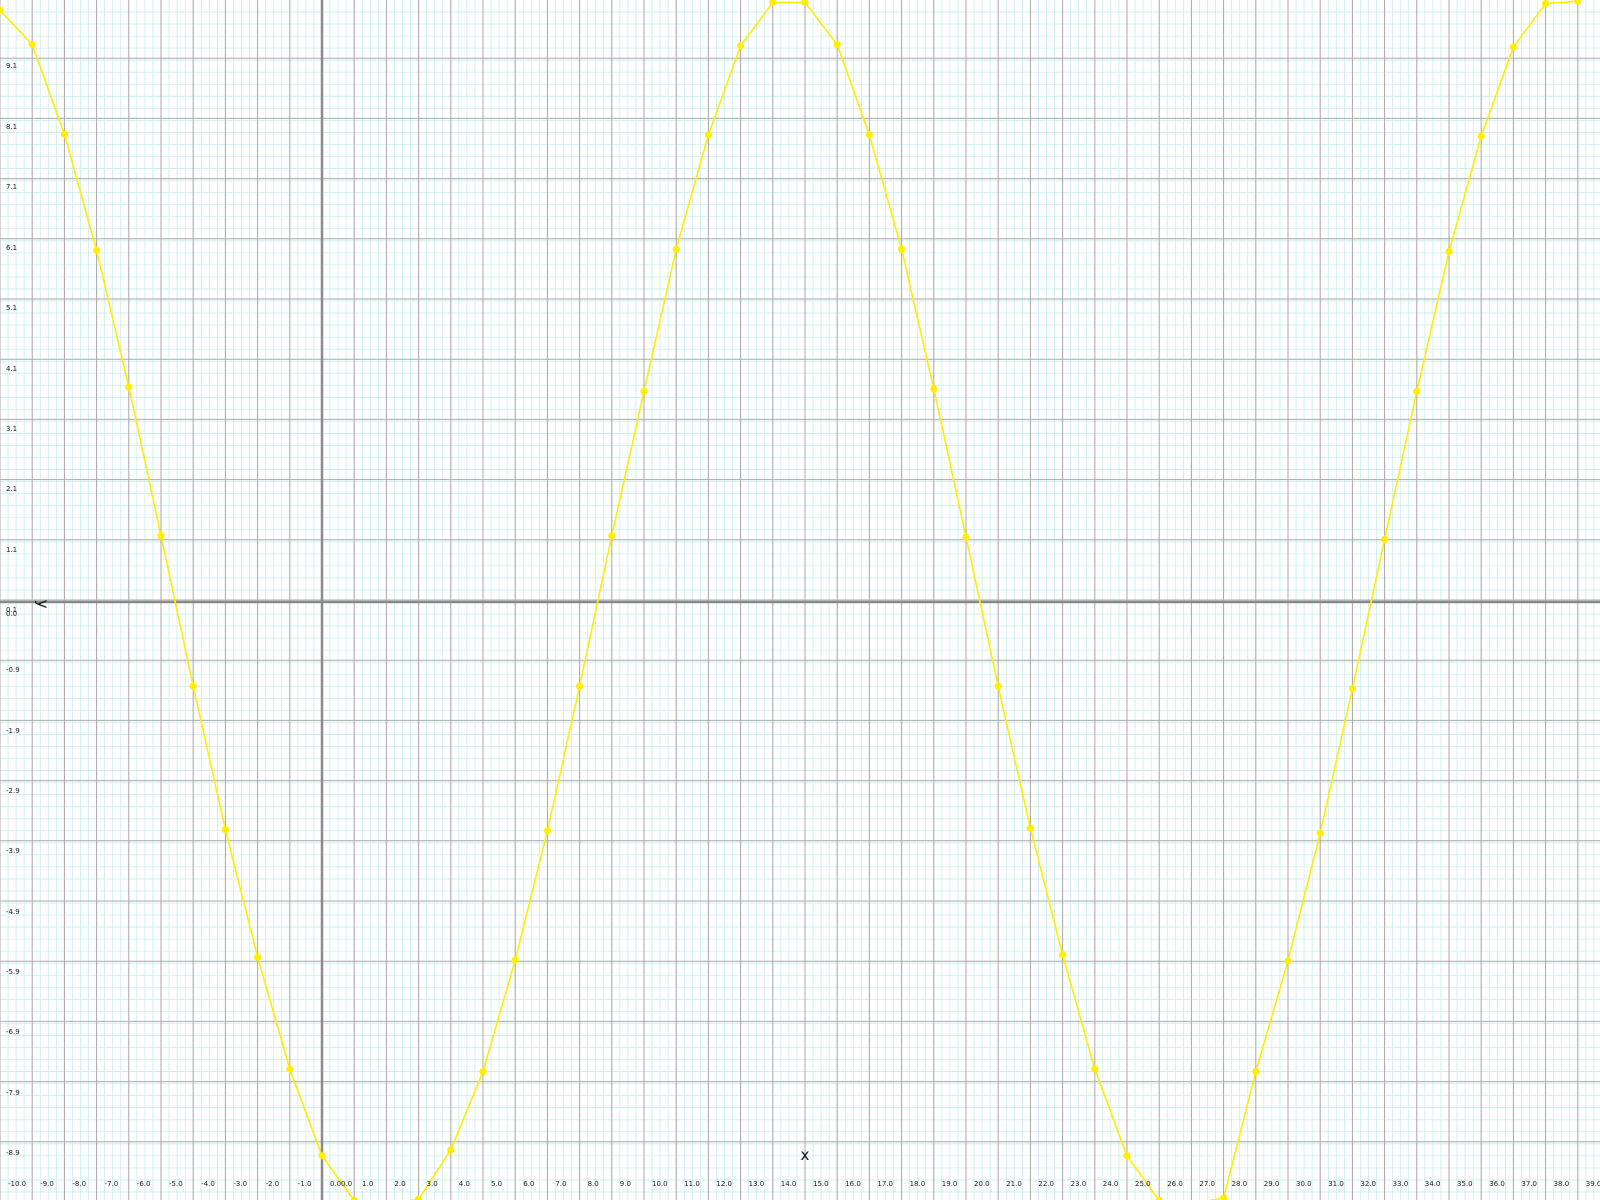 Image resolution: width=1600 pixels, height=1200 pixels. I want to click on x-tick-label: 39.0, so click(1593, 1184).